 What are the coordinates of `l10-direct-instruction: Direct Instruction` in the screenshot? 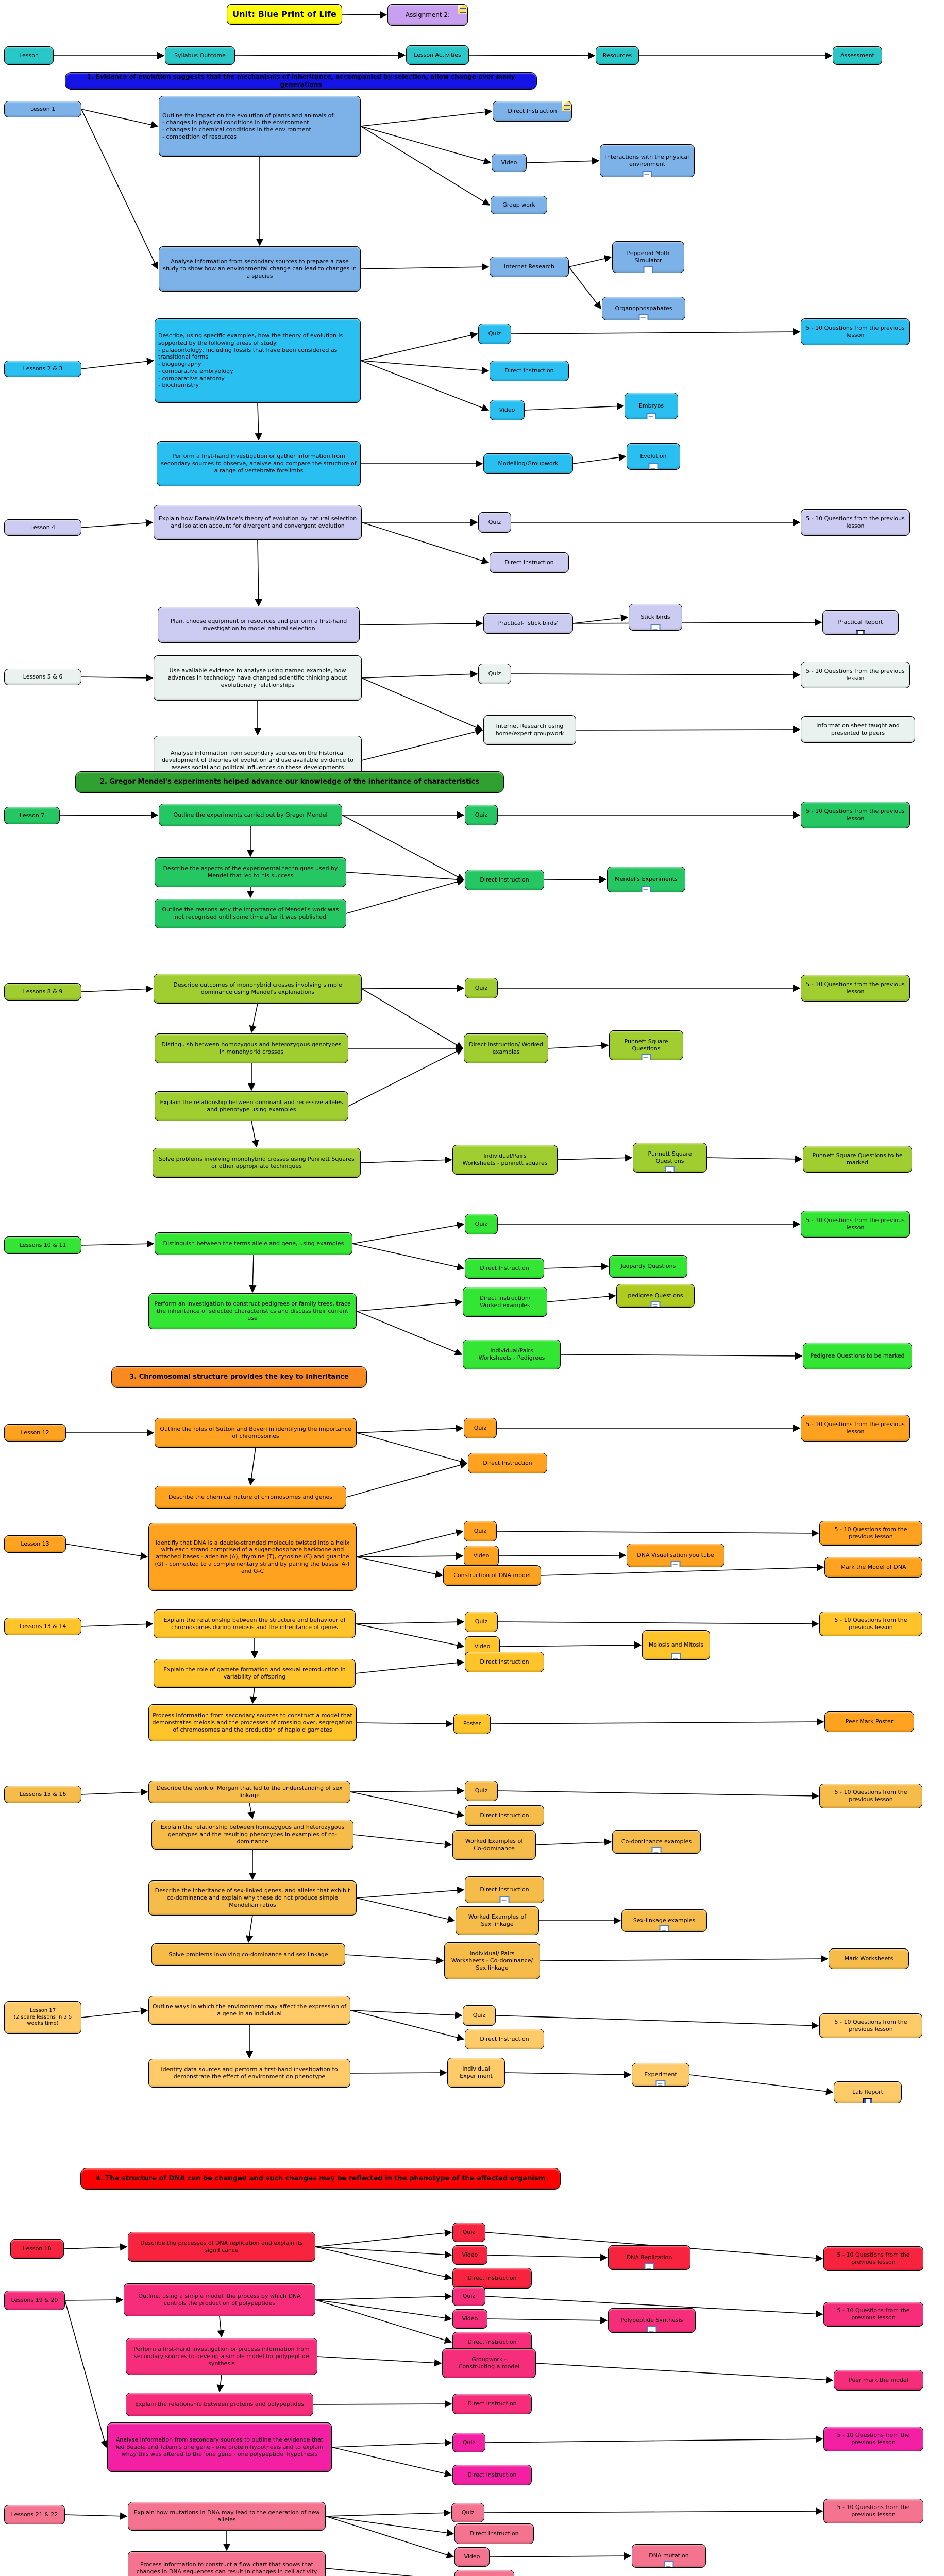 It's located at (504, 1268).